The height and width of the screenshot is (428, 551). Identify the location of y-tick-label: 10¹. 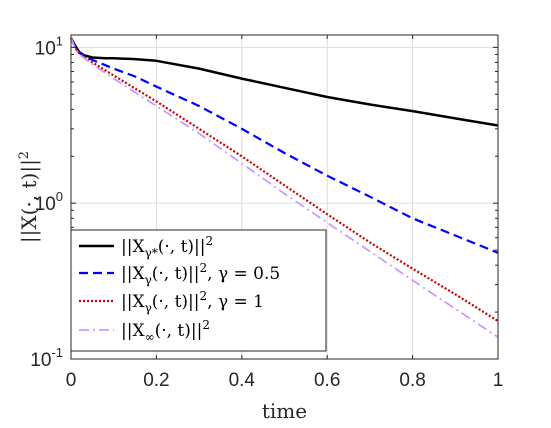
(49, 46).